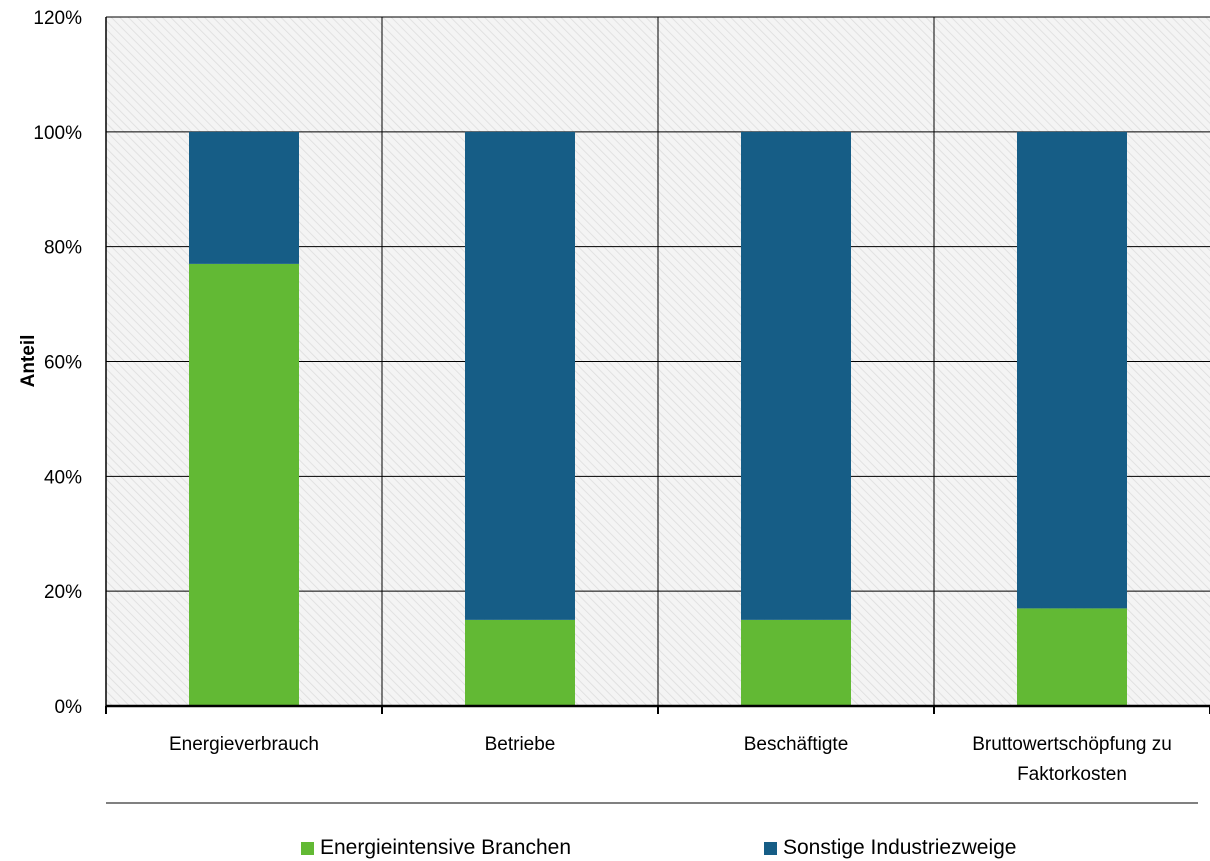 The image size is (1210, 861). I want to click on y-tick-labels: 0% 20% 40% 60% 80% 100% 120%, so click(57, 363).